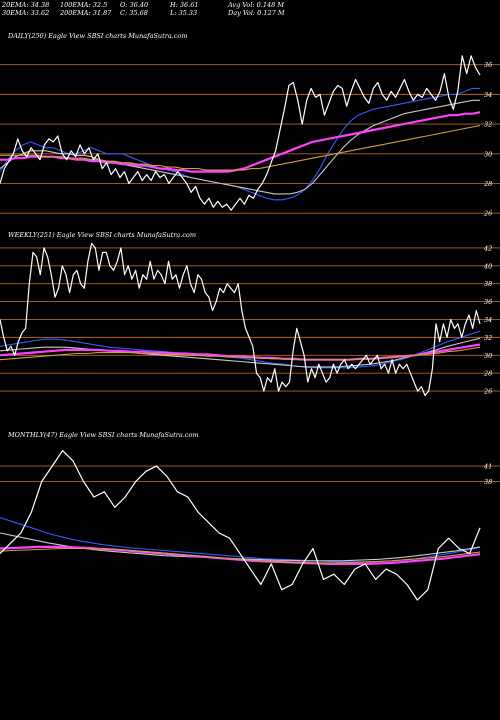 The height and width of the screenshot is (720, 500). I want to click on day-vol-label: Day Vol: 0.127 M, so click(256, 13).